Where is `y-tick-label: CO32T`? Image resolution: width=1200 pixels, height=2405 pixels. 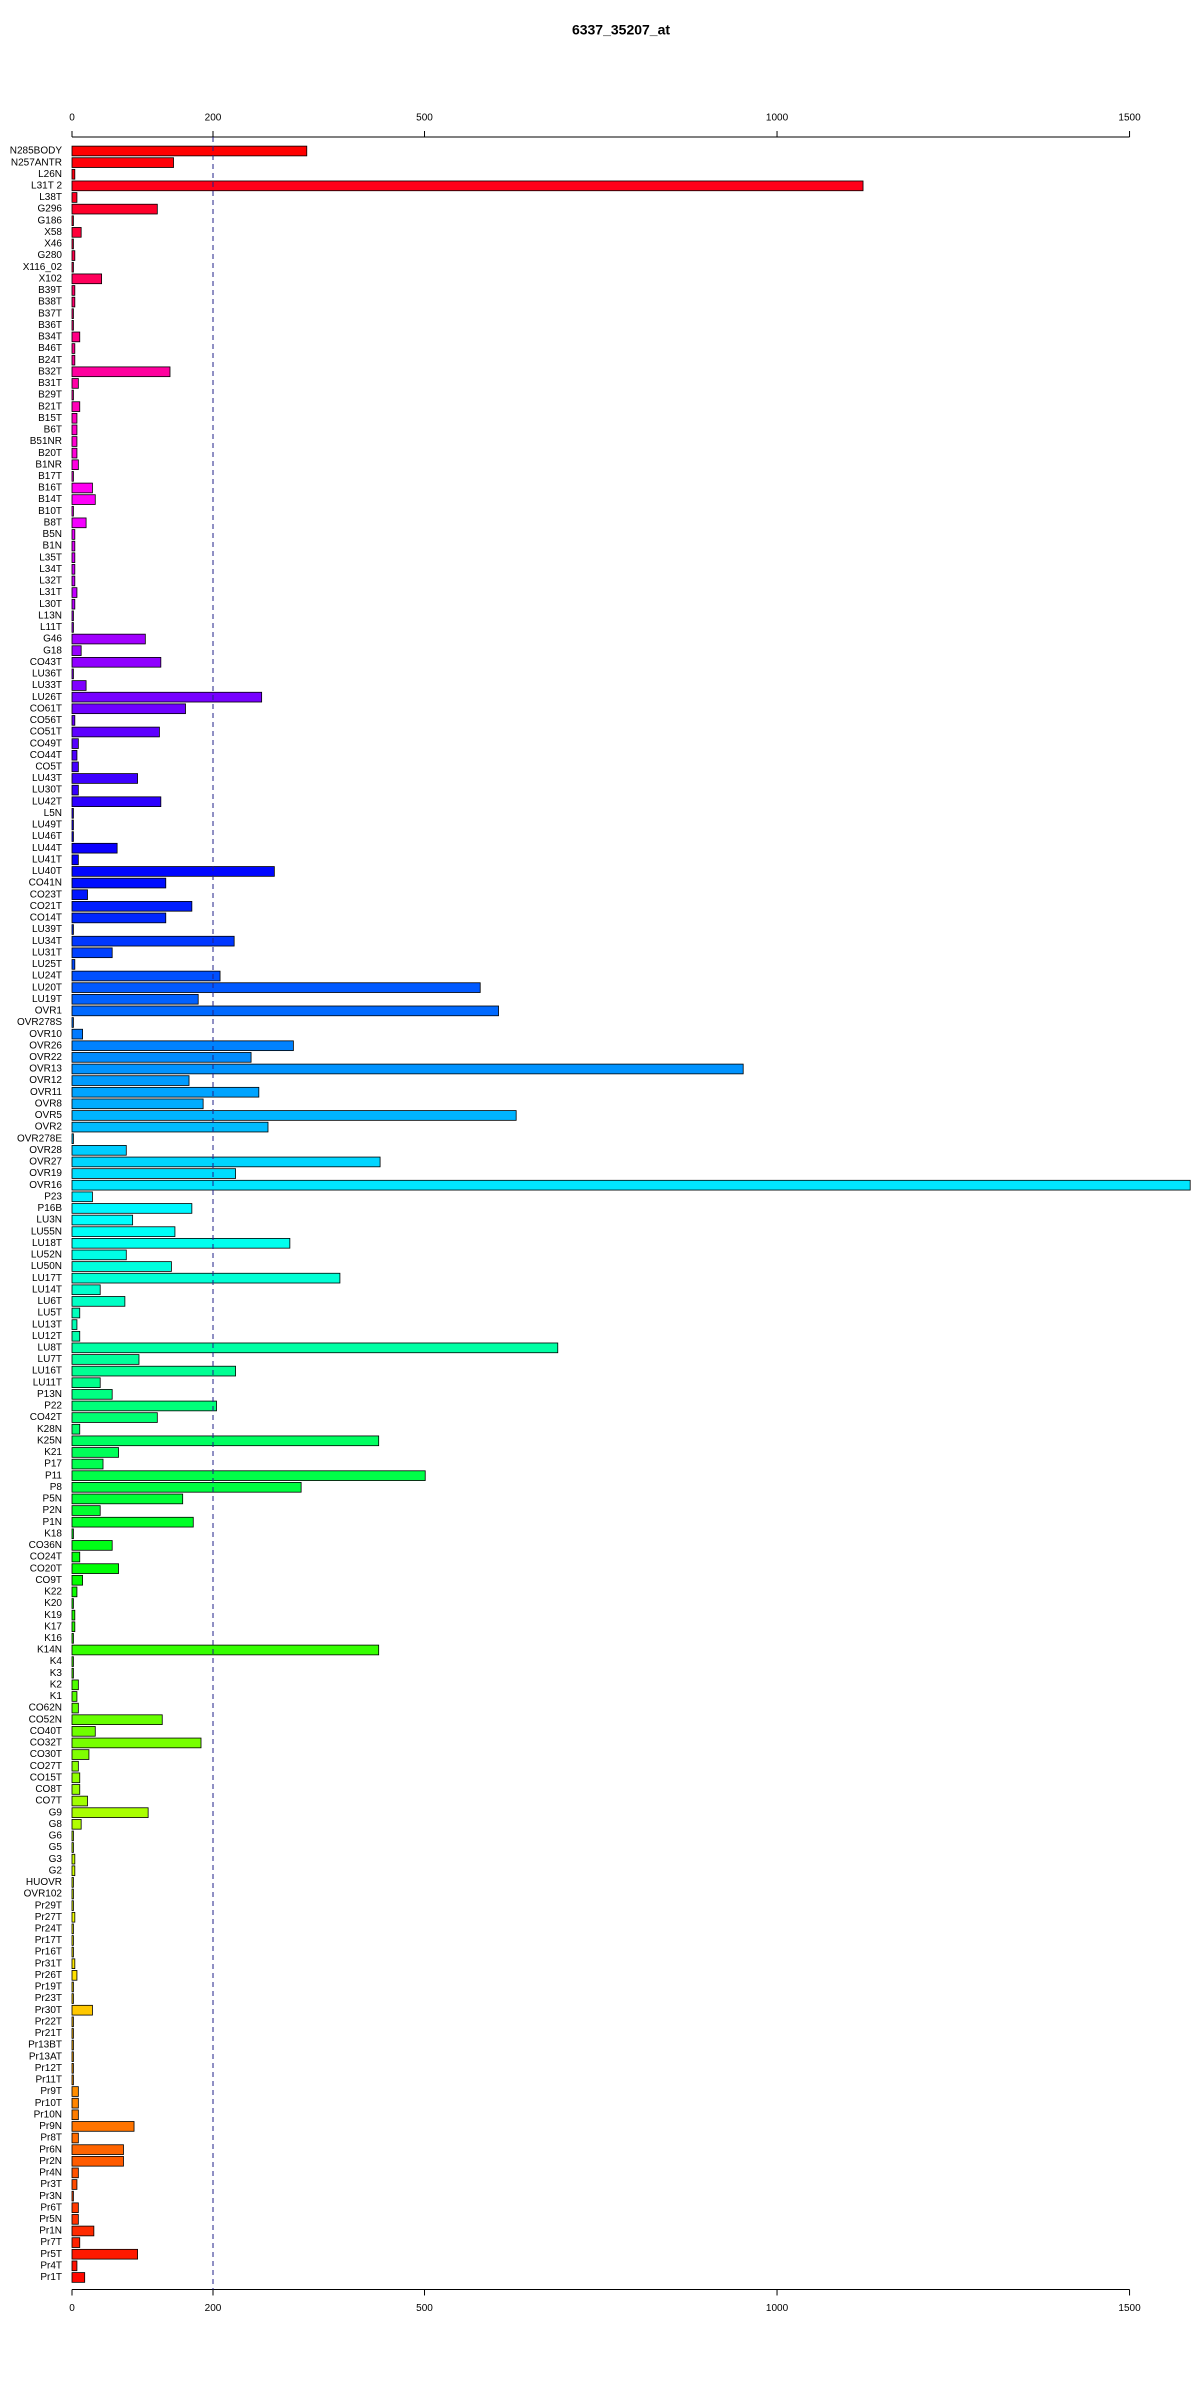 y-tick-label: CO32T is located at coordinates (46, 1743).